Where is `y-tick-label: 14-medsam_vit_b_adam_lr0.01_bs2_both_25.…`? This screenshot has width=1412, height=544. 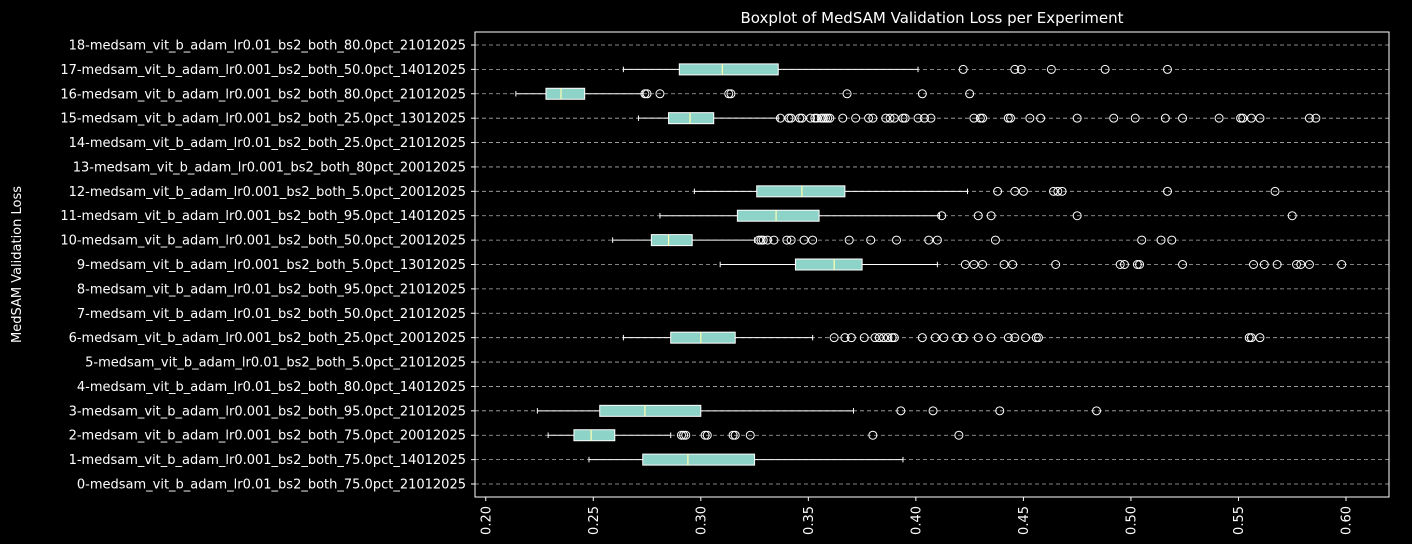 y-tick-label: 14-medsam_vit_b_adam_lr0.01_bs2_both_25.… is located at coordinates (267, 143).